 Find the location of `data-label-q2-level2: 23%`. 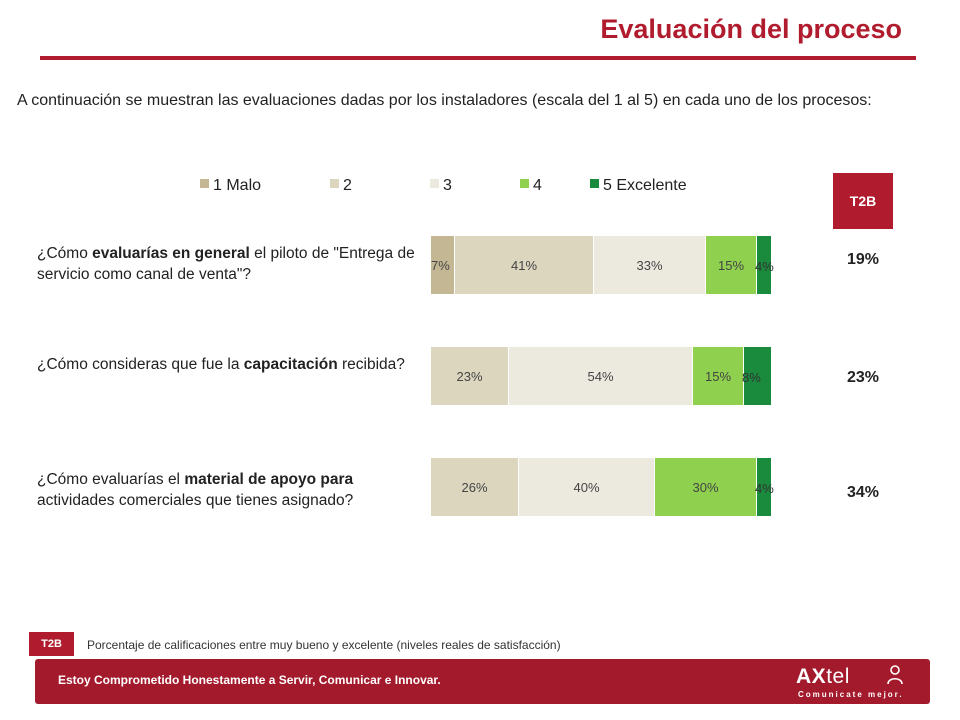

data-label-q2-level2: 23% is located at coordinates (469, 376).